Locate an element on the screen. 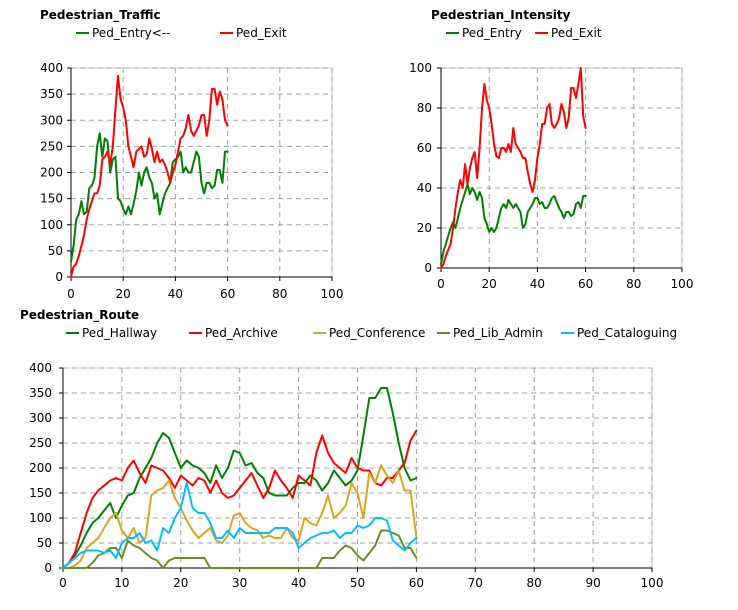  x-tick-label: 10 is located at coordinates (121, 583).